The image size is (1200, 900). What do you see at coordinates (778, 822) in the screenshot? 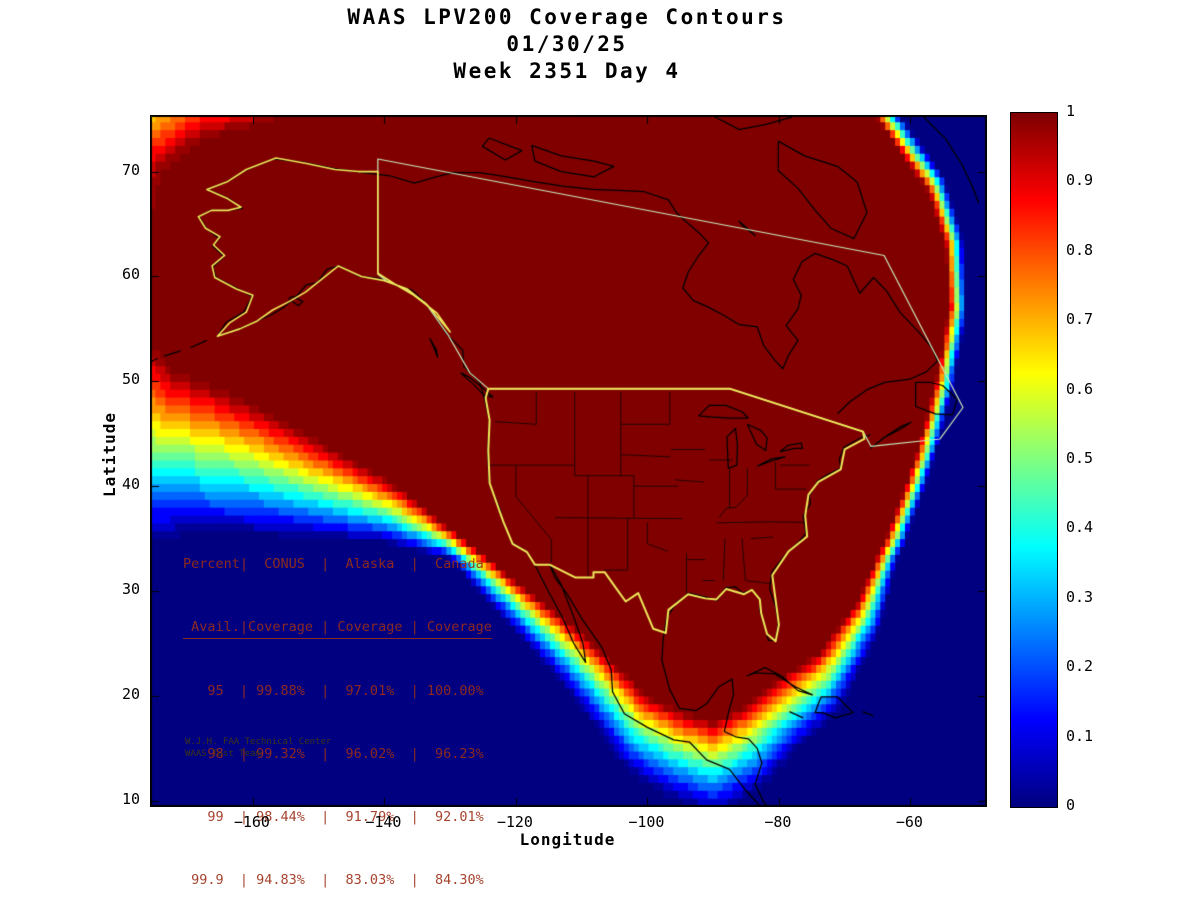
I see `x-tick--80: −80` at bounding box center [778, 822].